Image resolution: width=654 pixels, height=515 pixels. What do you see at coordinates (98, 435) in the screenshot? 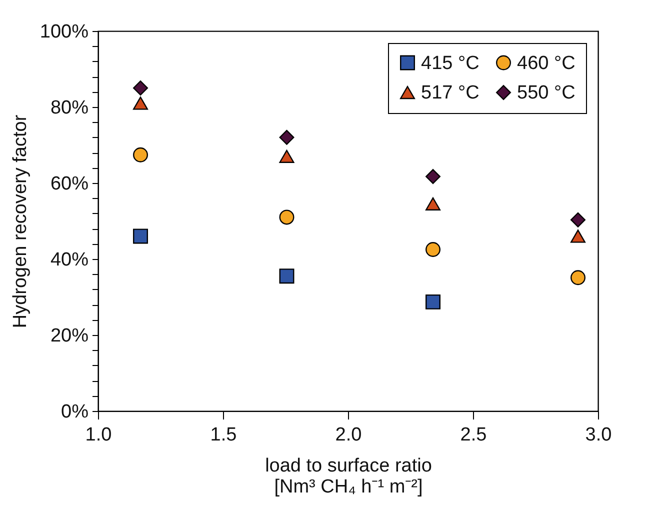
I see `x-tick-label: 1.0` at bounding box center [98, 435].